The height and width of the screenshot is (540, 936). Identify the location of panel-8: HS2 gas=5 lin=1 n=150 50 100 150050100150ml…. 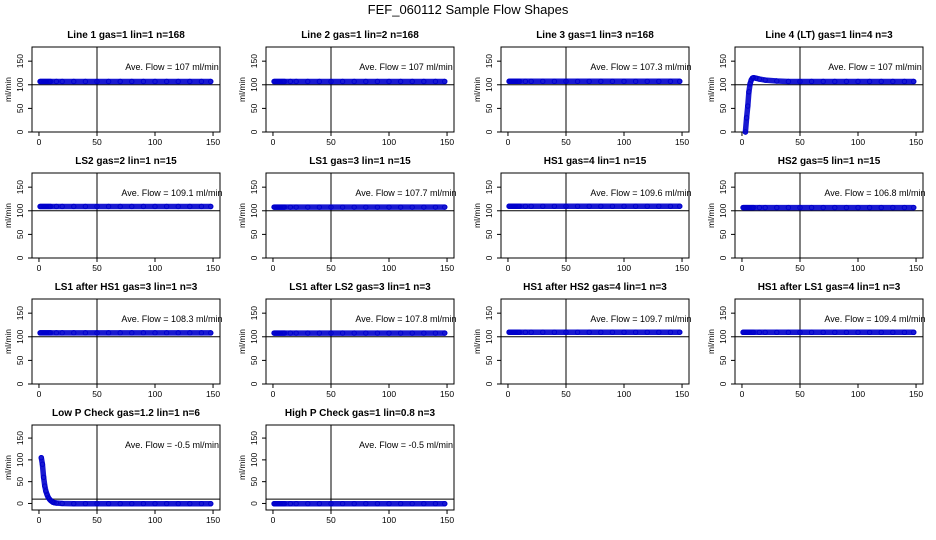
(816, 214).